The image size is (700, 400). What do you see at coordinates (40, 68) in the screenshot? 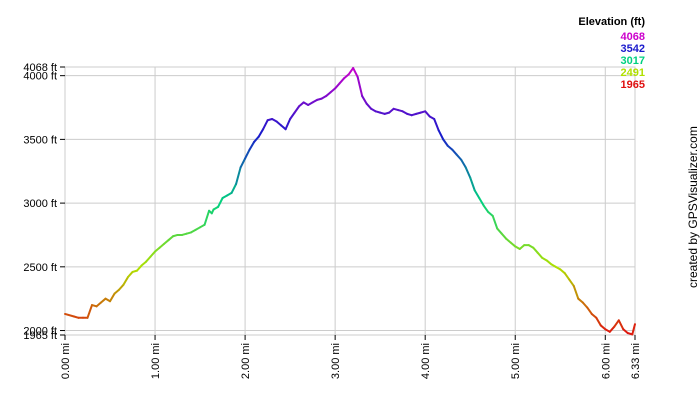
I see `y-tick-label-6: 4068 ft` at bounding box center [40, 68].